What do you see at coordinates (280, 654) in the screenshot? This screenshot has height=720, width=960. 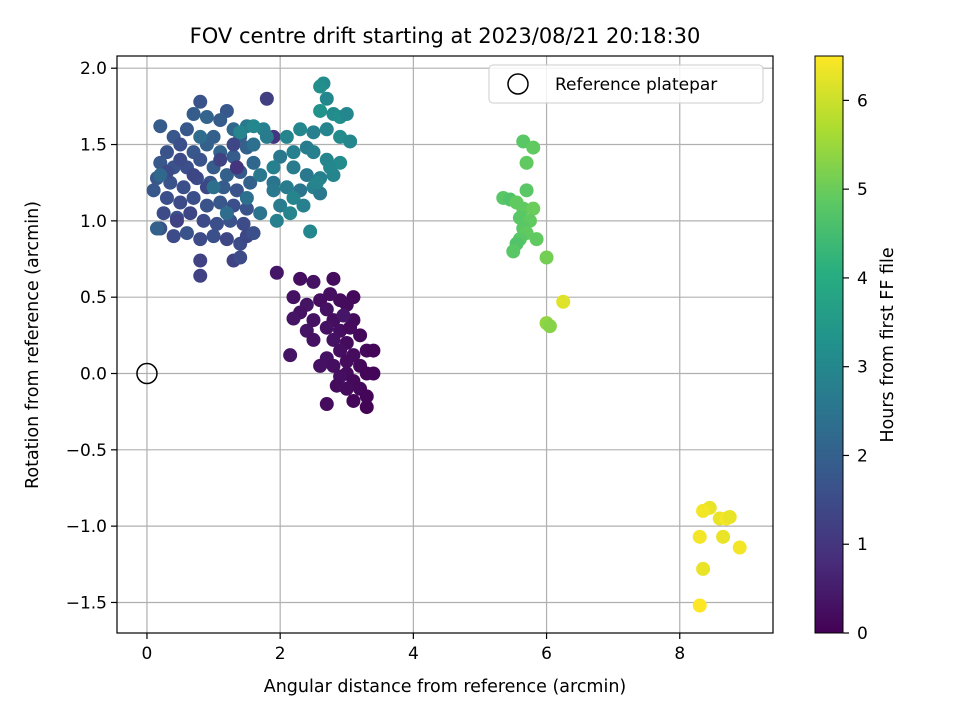 I see `x-tick-label: 2` at bounding box center [280, 654].